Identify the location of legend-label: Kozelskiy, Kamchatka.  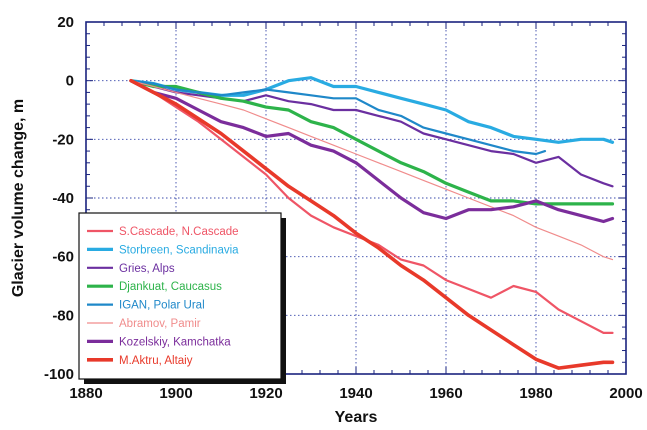
(175, 342).